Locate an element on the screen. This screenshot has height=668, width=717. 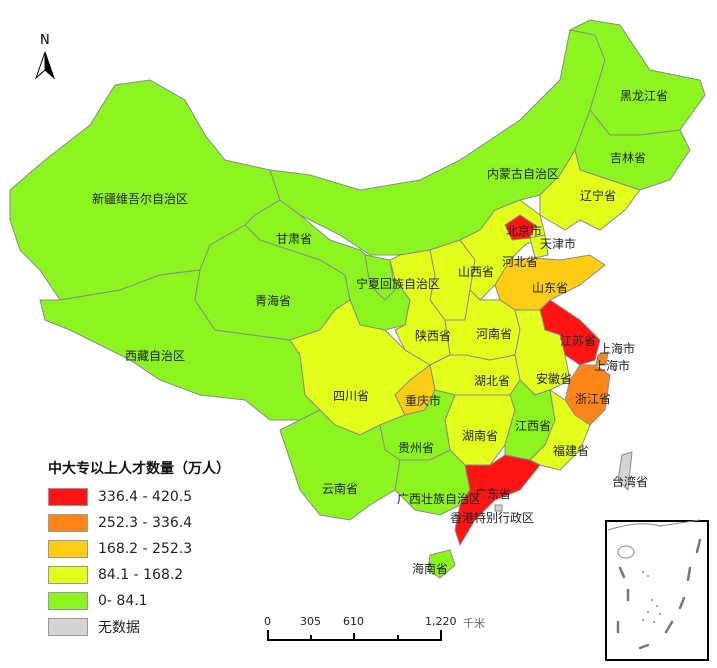
province-label: 广东省 is located at coordinates (493, 494).